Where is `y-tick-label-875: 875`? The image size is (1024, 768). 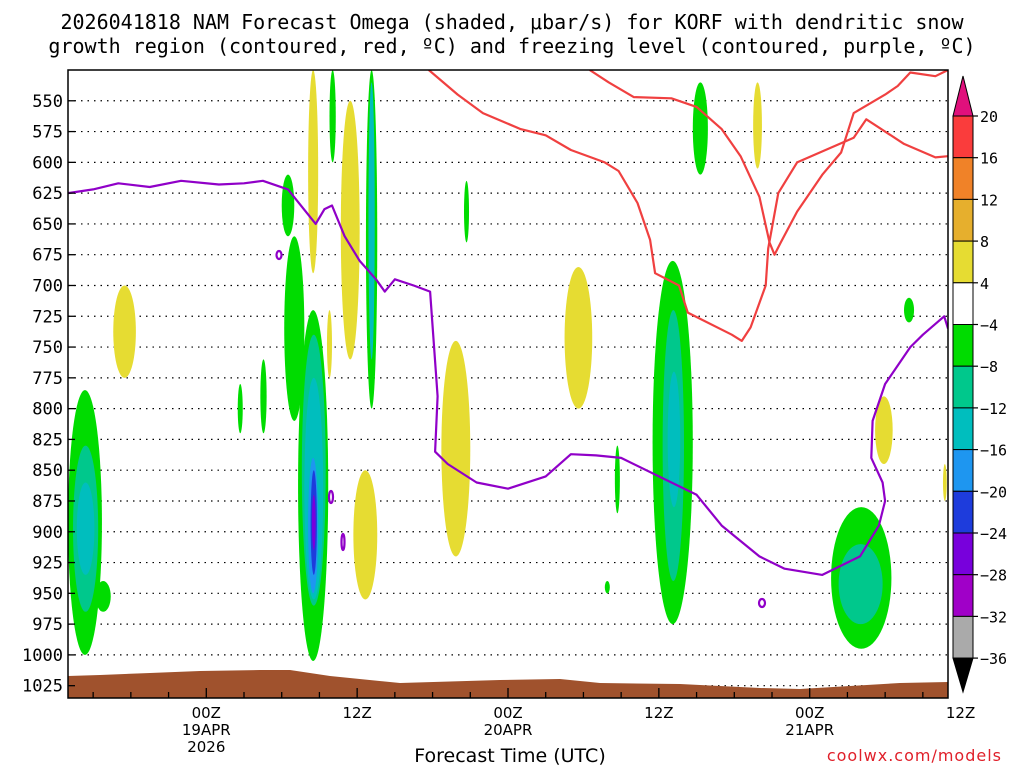
y-tick-label-875: 875 is located at coordinates (47, 502).